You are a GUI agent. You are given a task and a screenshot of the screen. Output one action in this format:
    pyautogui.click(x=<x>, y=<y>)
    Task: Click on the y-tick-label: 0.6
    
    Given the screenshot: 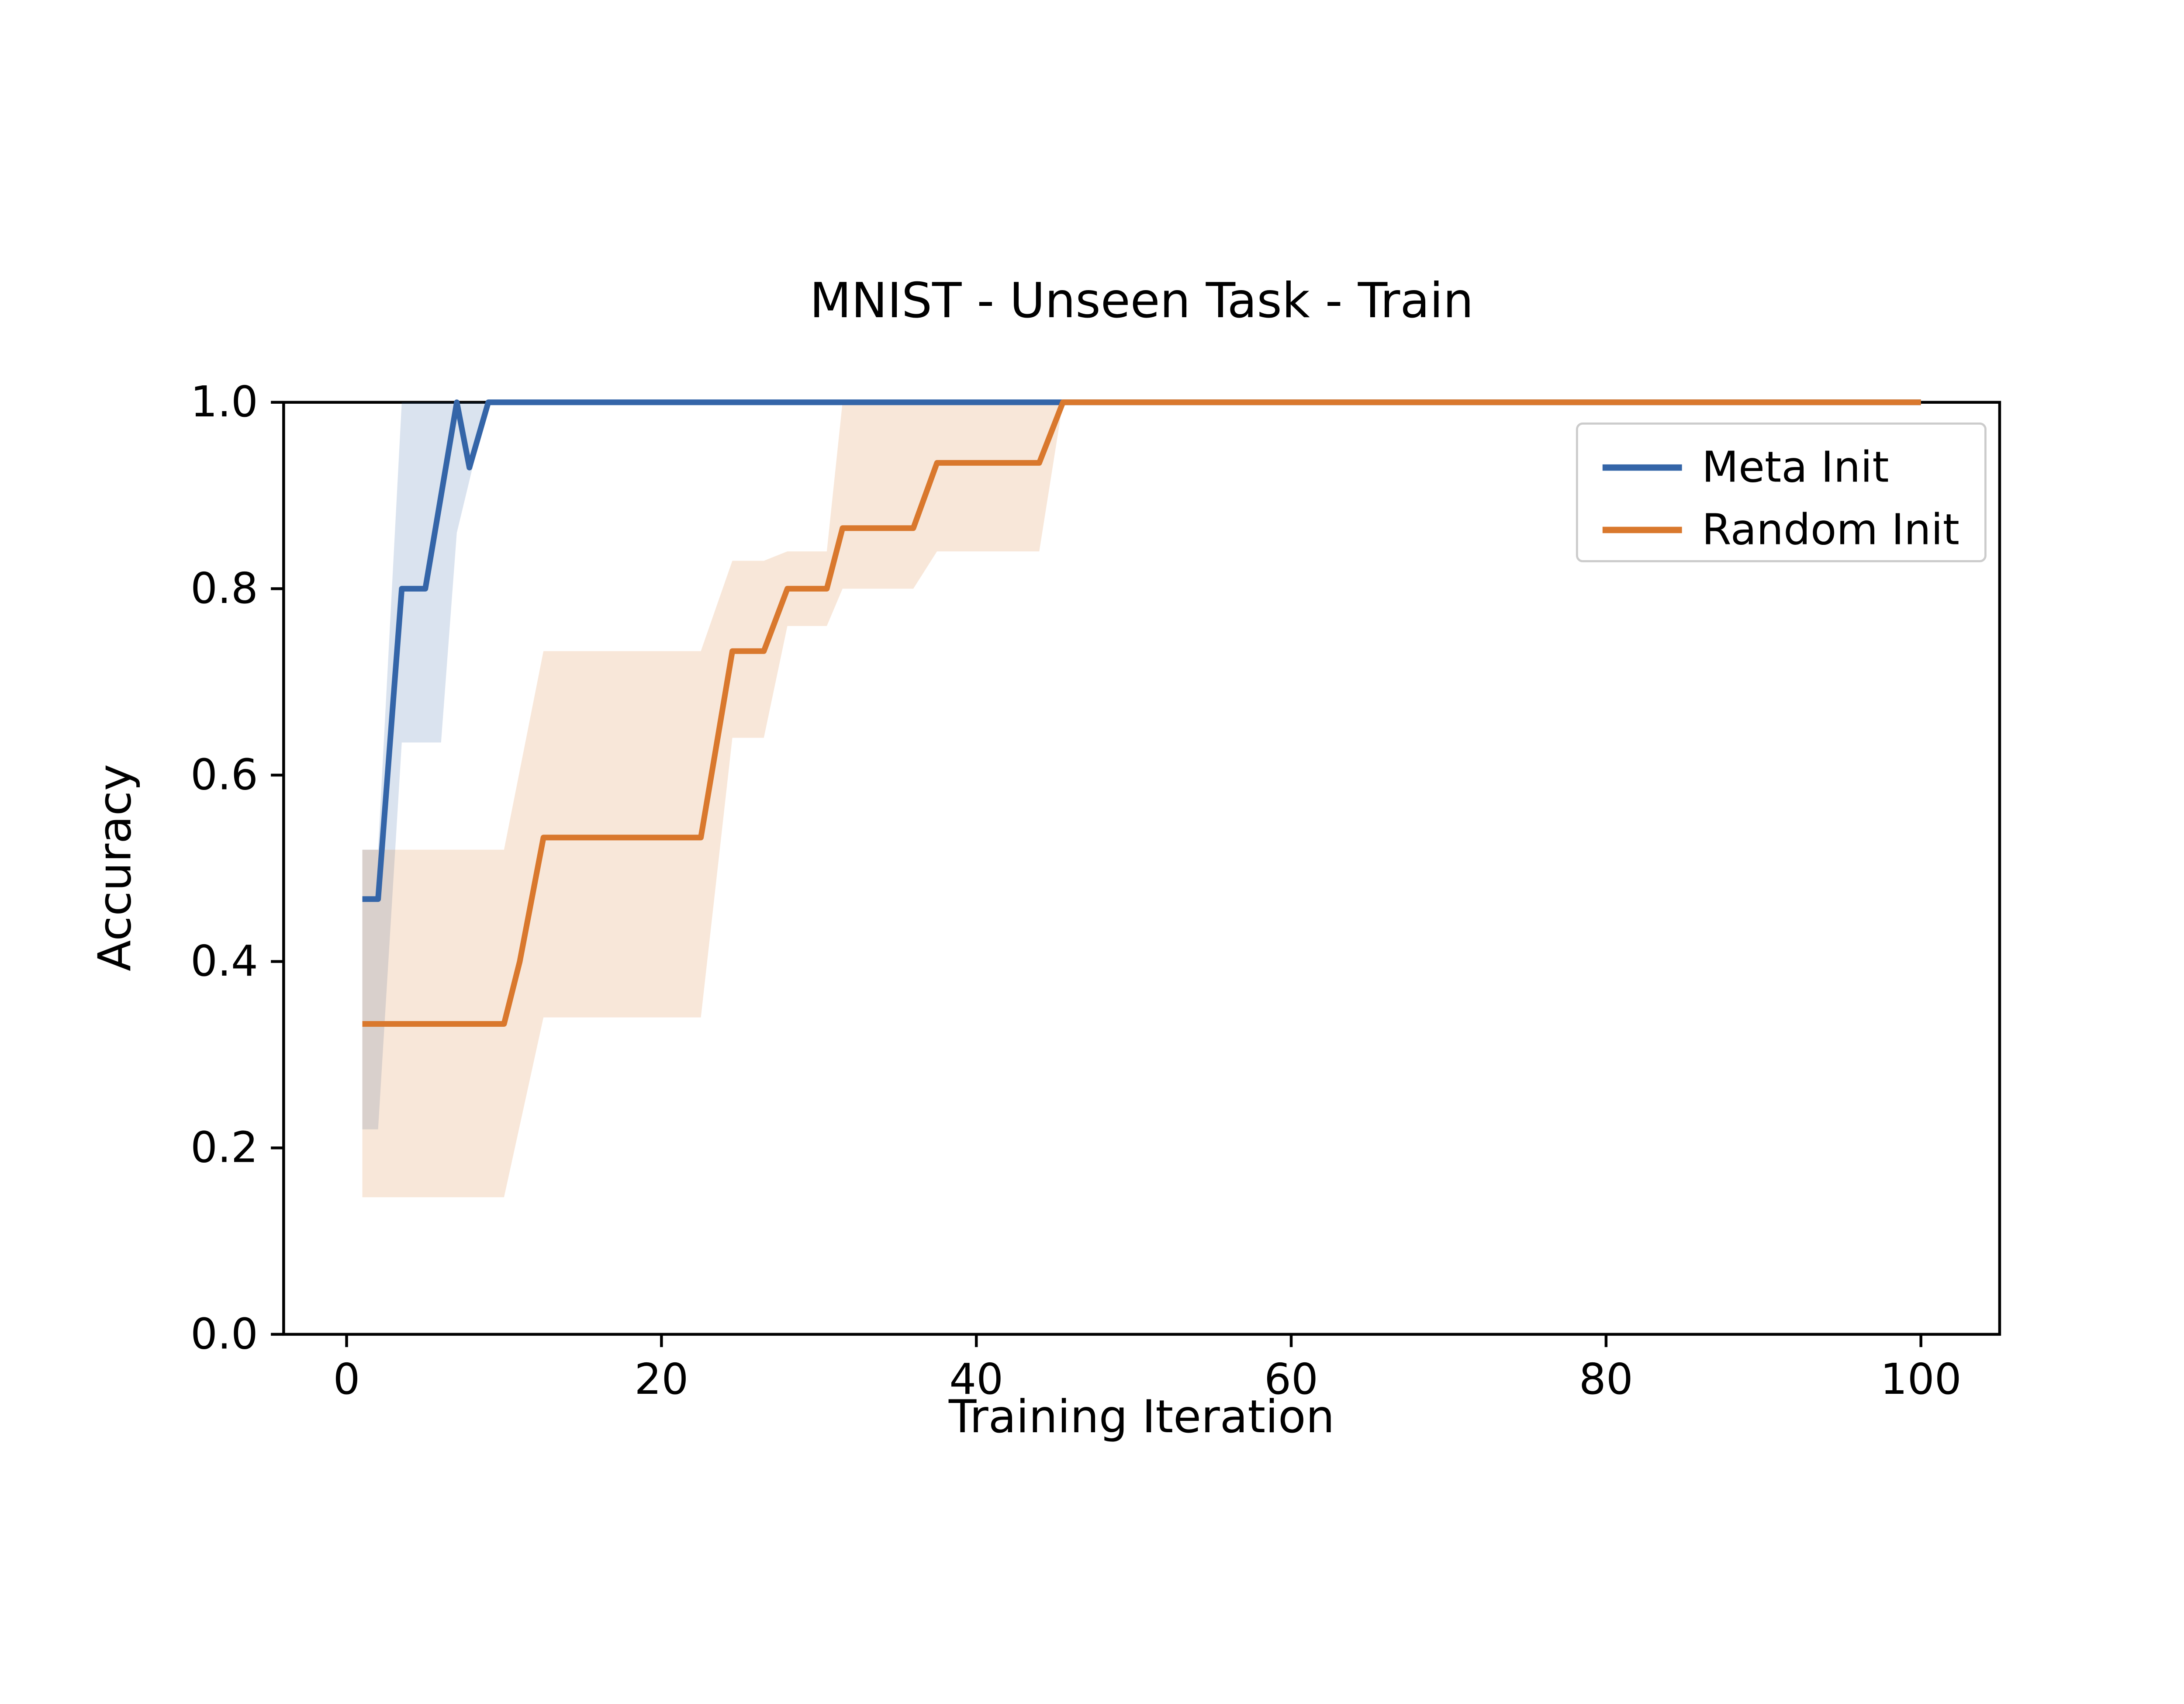 What is the action you would take?
    pyautogui.click(x=224, y=774)
    